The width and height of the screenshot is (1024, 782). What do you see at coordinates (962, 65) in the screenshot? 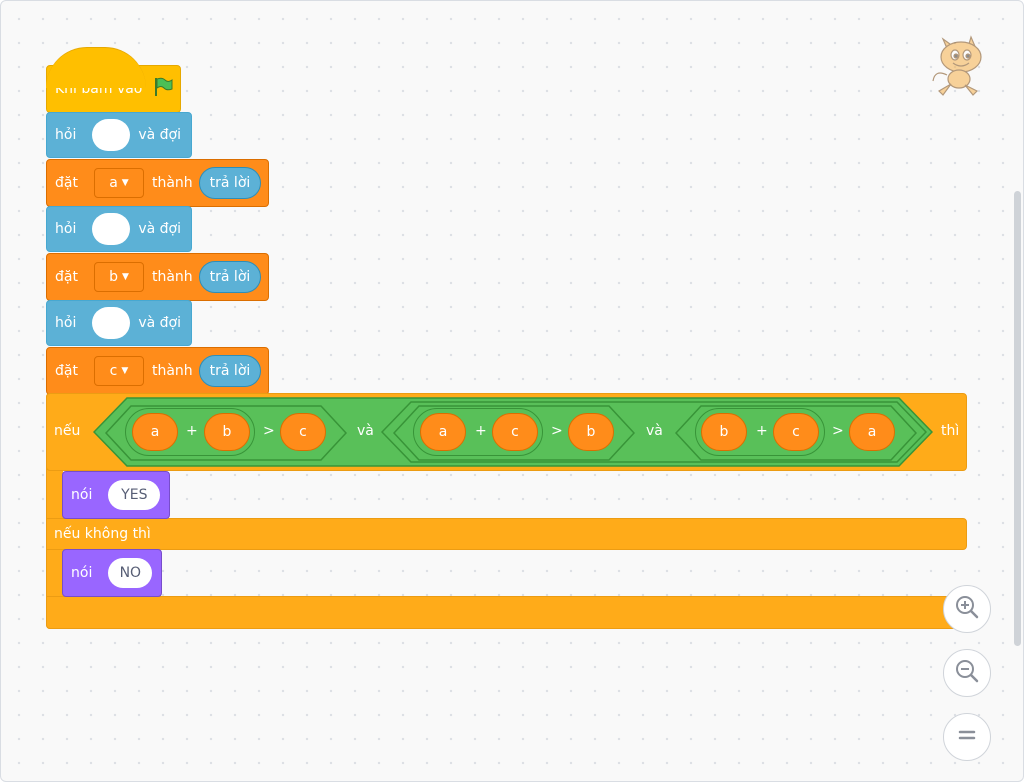
I see `scratch-cat-icon` at bounding box center [962, 65].